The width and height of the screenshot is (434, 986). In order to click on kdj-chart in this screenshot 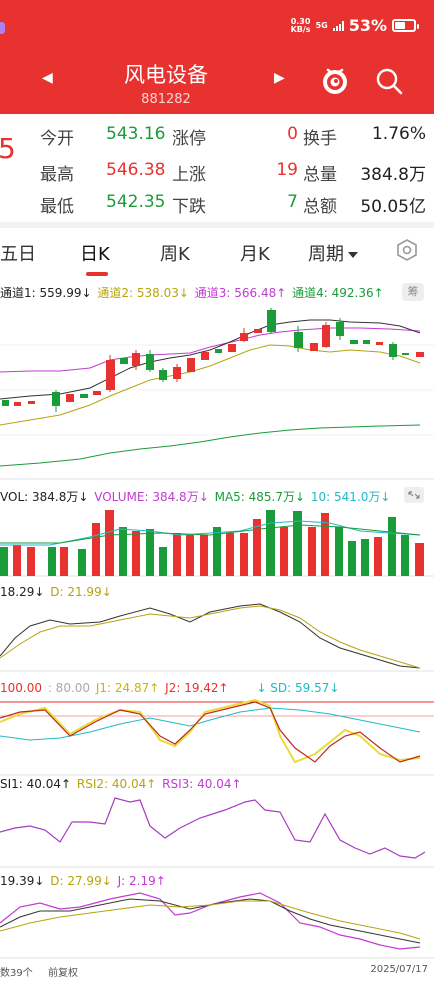, I will do `click(217, 923)`.